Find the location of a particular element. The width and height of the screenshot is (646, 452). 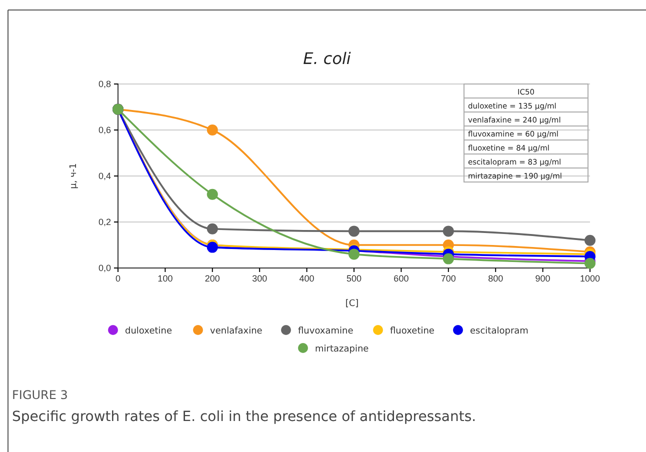

x-tick-label: 200 is located at coordinates (212, 278).